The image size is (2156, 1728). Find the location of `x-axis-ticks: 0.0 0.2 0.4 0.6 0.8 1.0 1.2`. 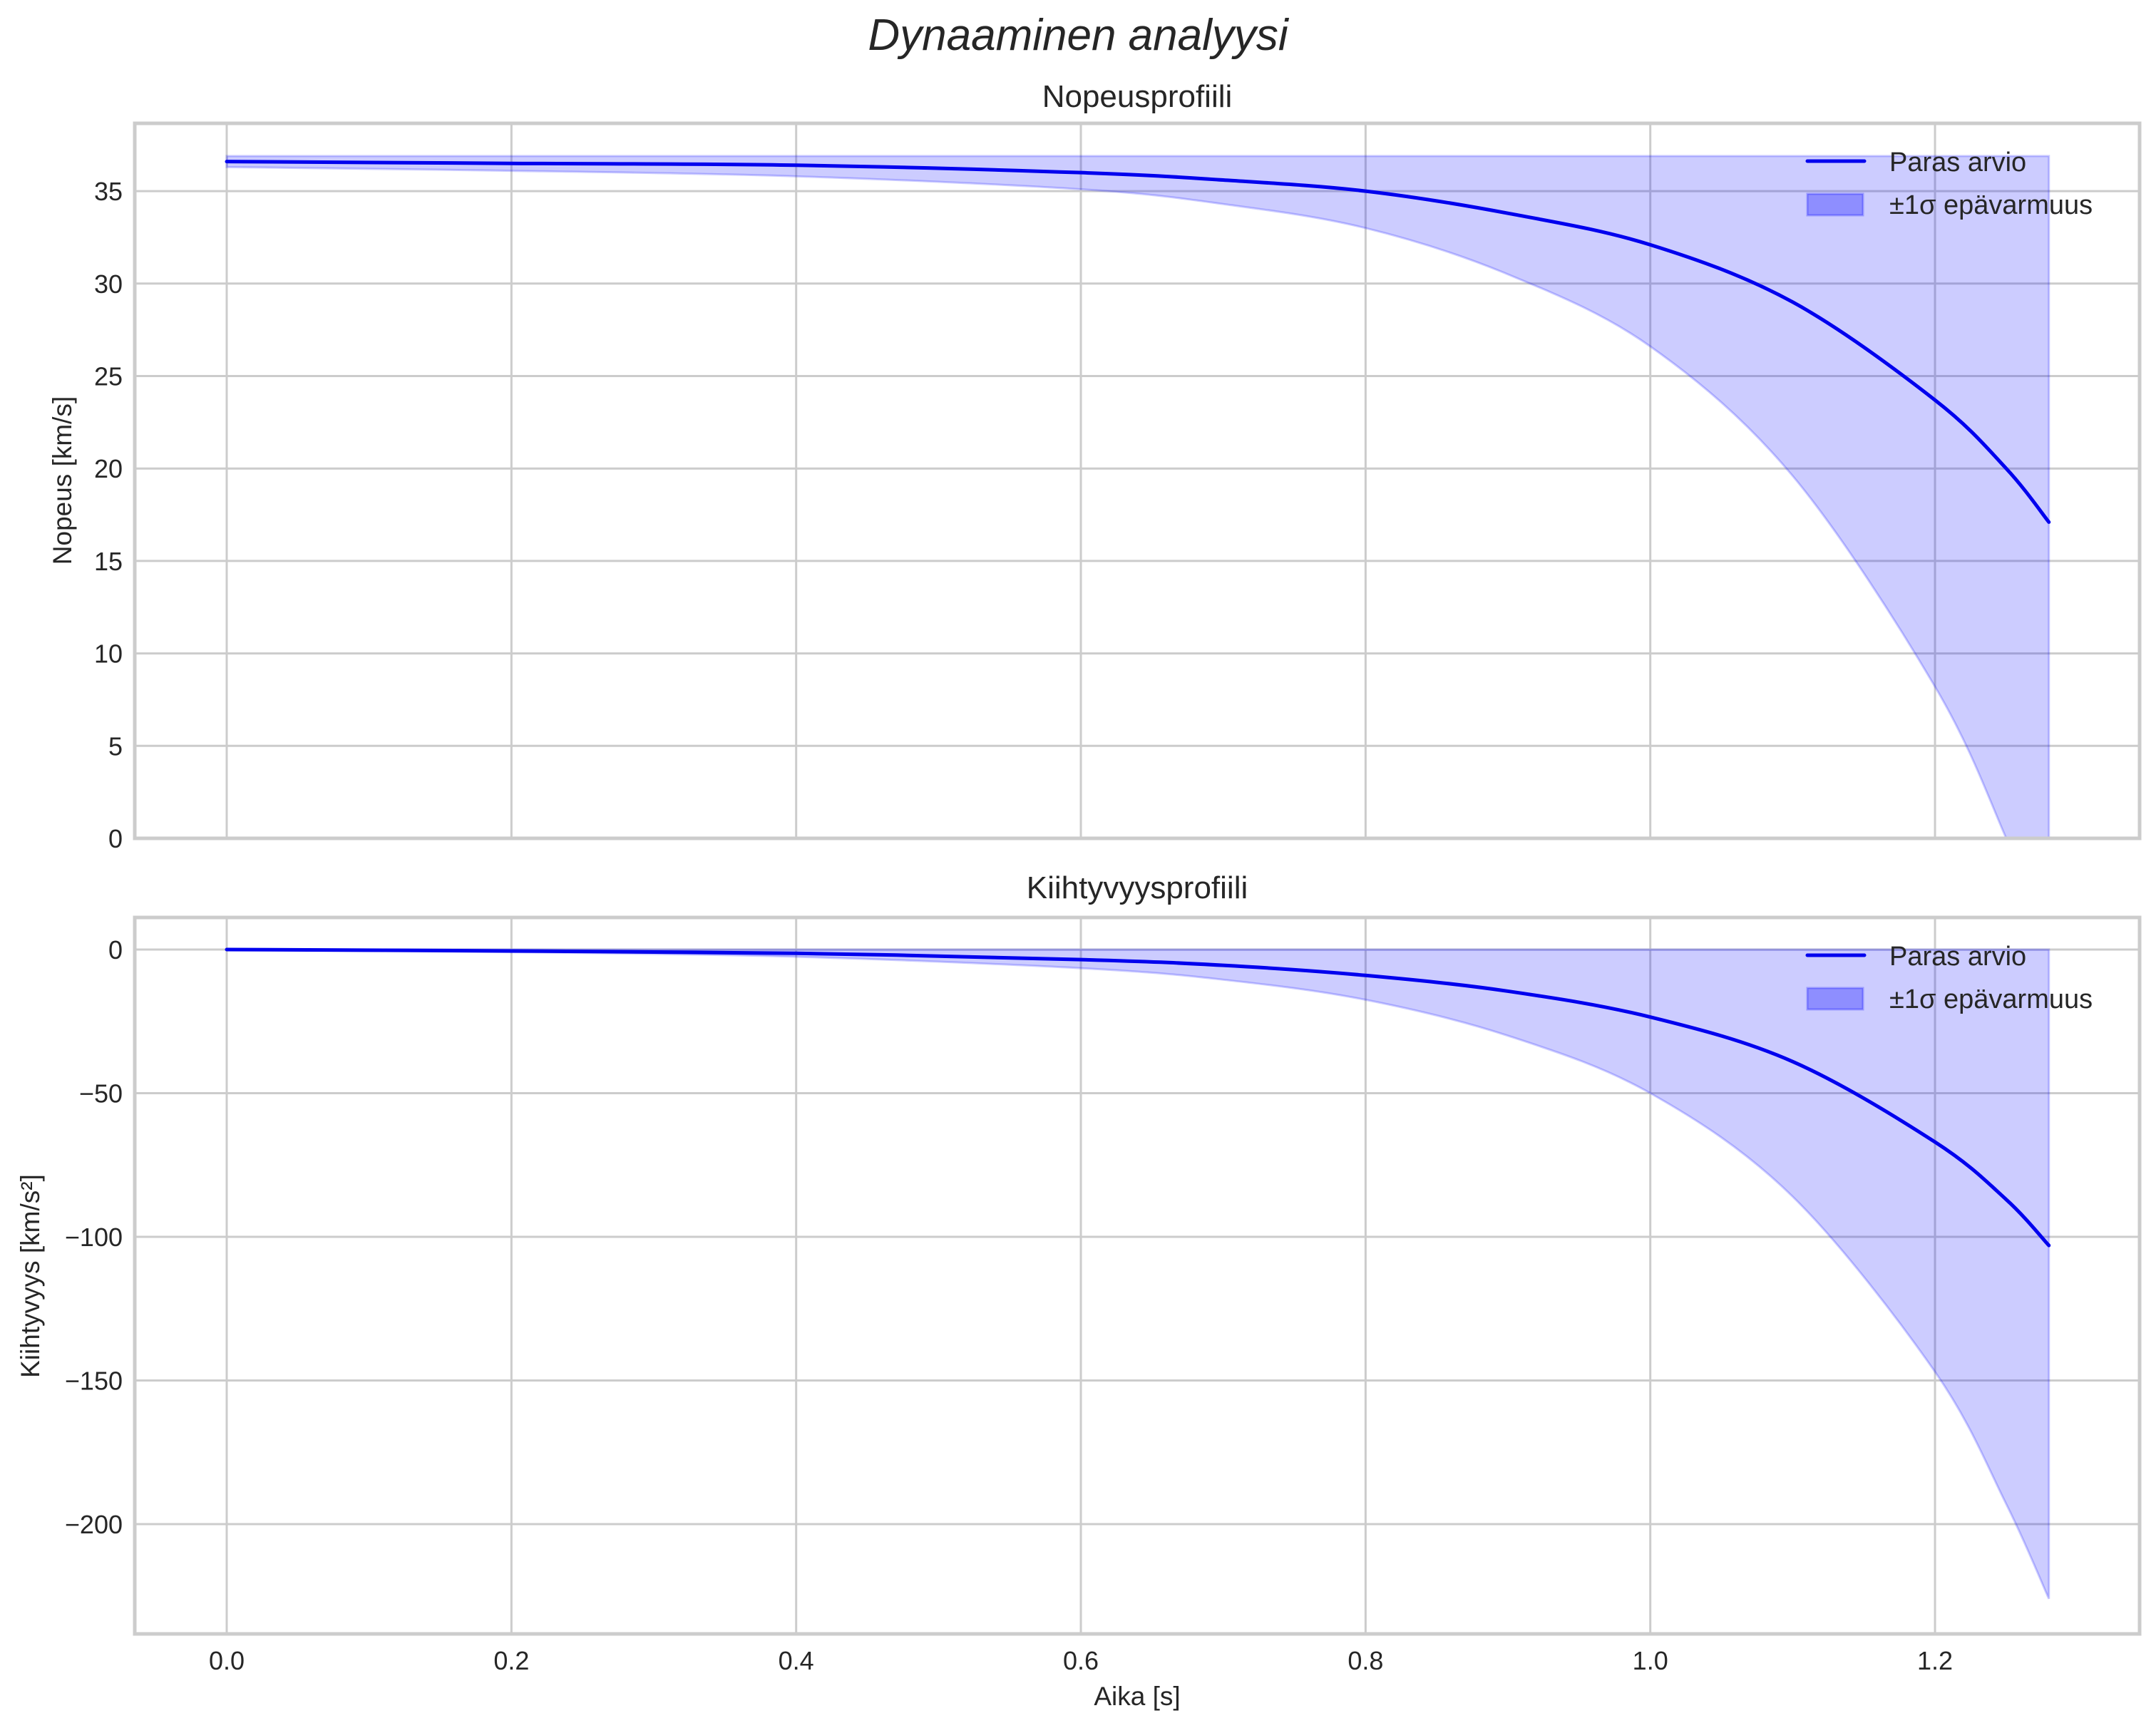

x-axis-ticks: 0.0 0.2 0.4 0.6 0.8 1.0 1.2 is located at coordinates (1081, 1660).